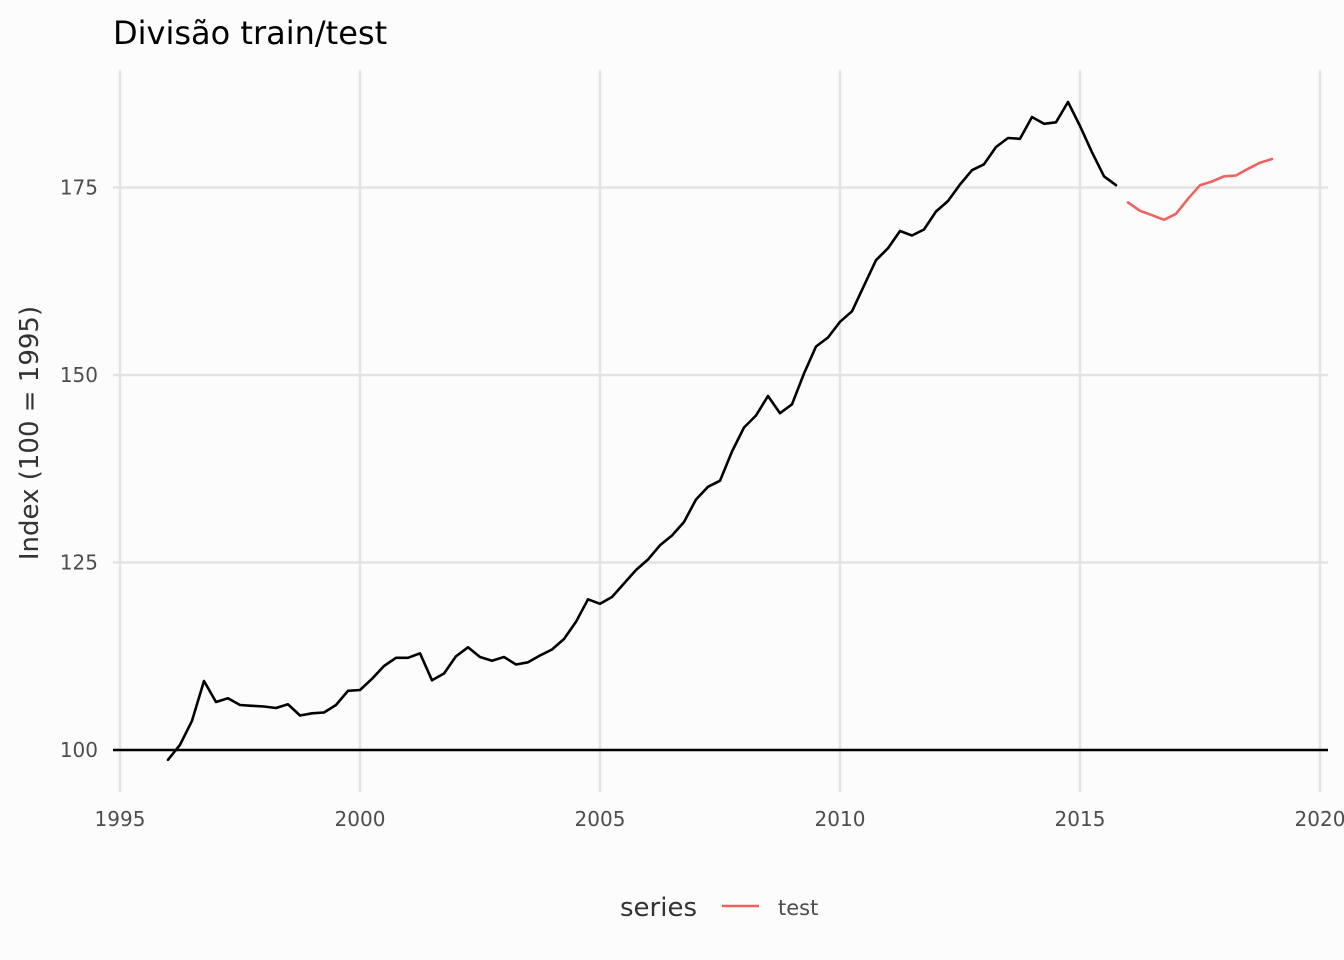  Describe the element at coordinates (798, 908) in the screenshot. I see `legend-label-test: test` at that location.